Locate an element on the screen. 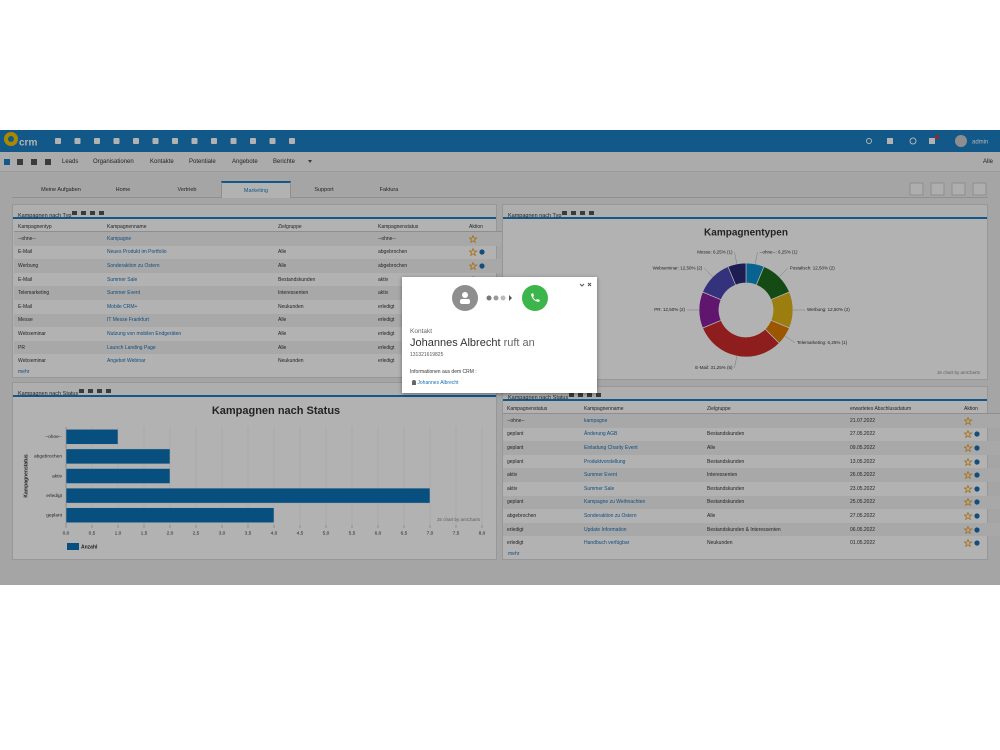 The width and height of the screenshot is (1000, 750). answer-button is located at coordinates (535, 298).